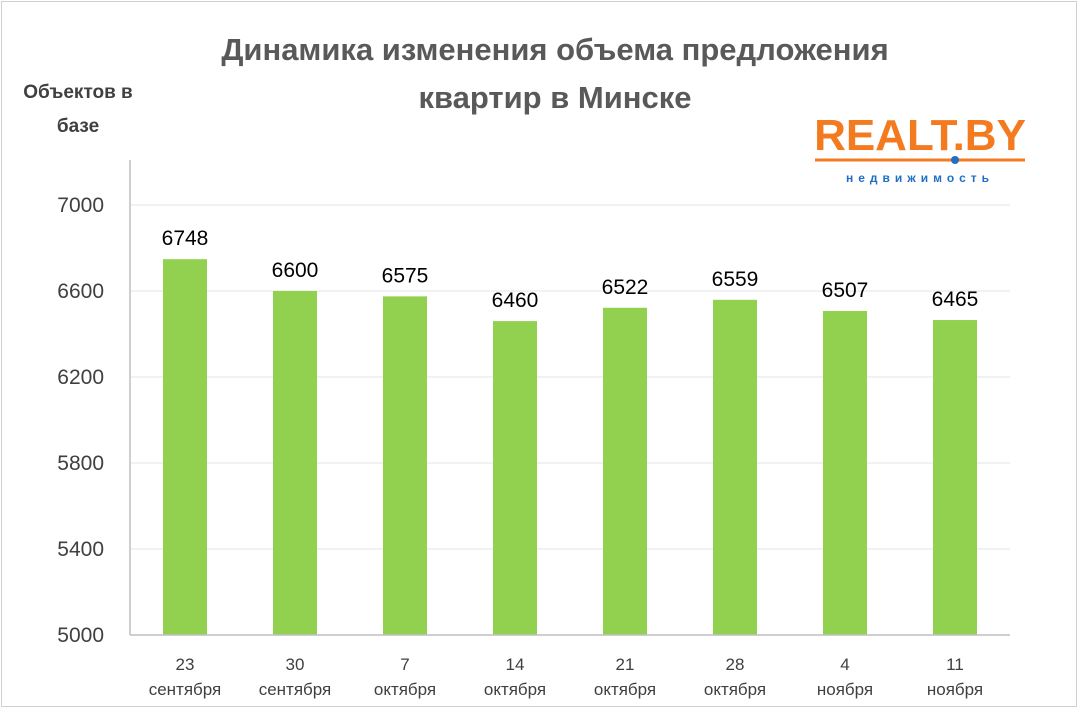 Image resolution: width=1080 pixels, height=710 pixels. What do you see at coordinates (405, 275) in the screenshot?
I see `data-label: 6575` at bounding box center [405, 275].